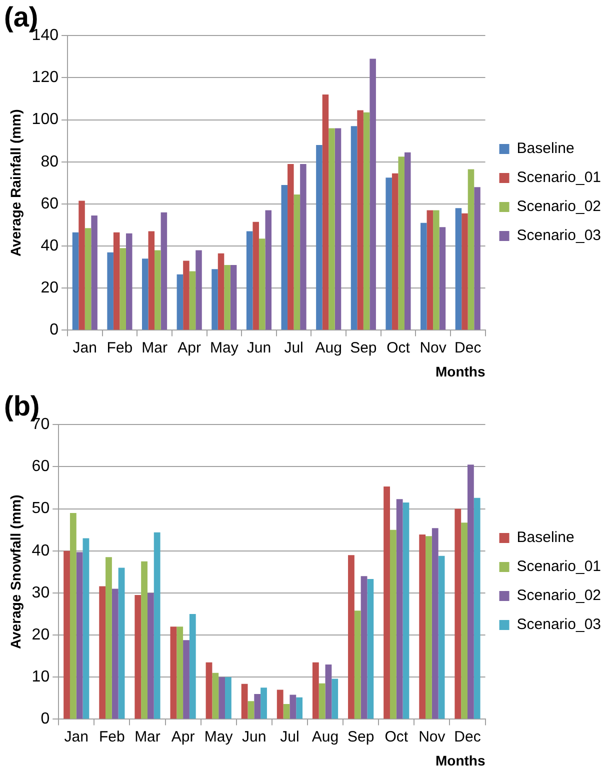  Describe the element at coordinates (396, 737) in the screenshot. I see `x-tick-label: Oct` at that location.